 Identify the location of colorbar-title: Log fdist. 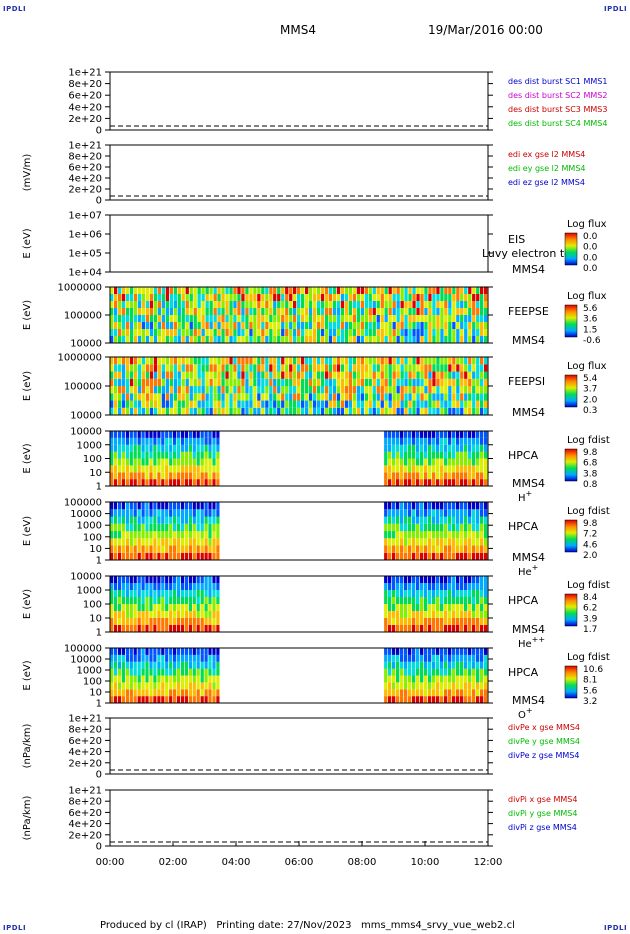
(588, 657).